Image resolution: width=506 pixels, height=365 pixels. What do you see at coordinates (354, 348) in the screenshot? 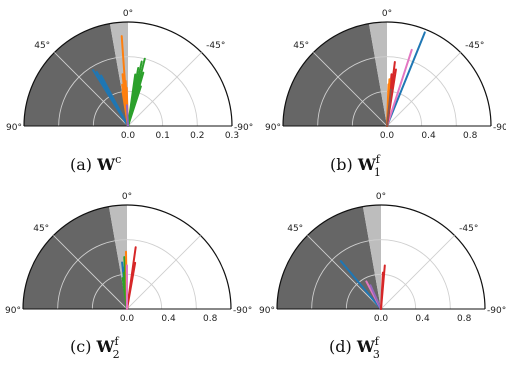
I see `panel-caption: (d) Wf 3` at bounding box center [354, 348].